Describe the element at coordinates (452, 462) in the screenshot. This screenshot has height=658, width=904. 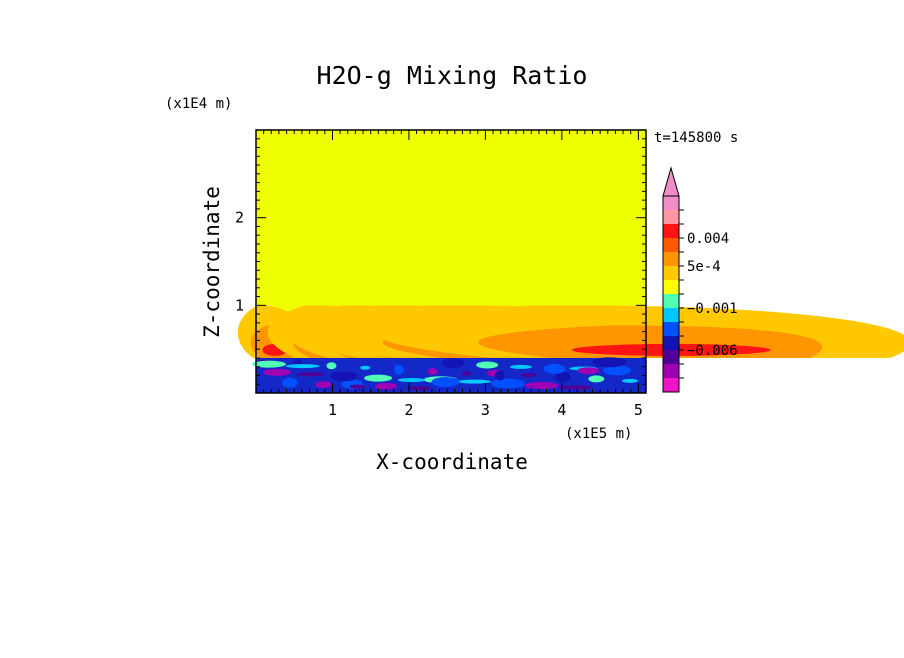
I see `x-axis-title: X-coordinate` at that location.